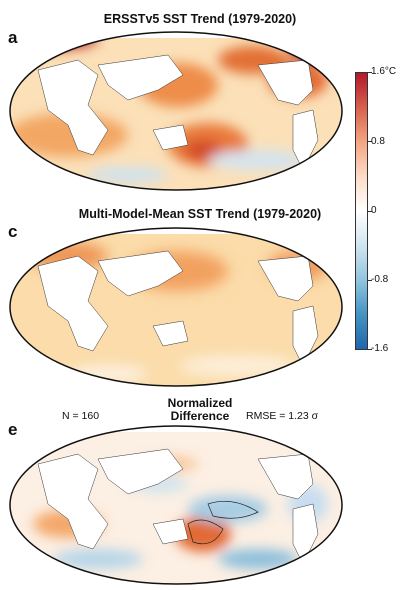 This screenshot has height=590, width=400. I want to click on colorbar-tick-label: 0.8, so click(378, 141).